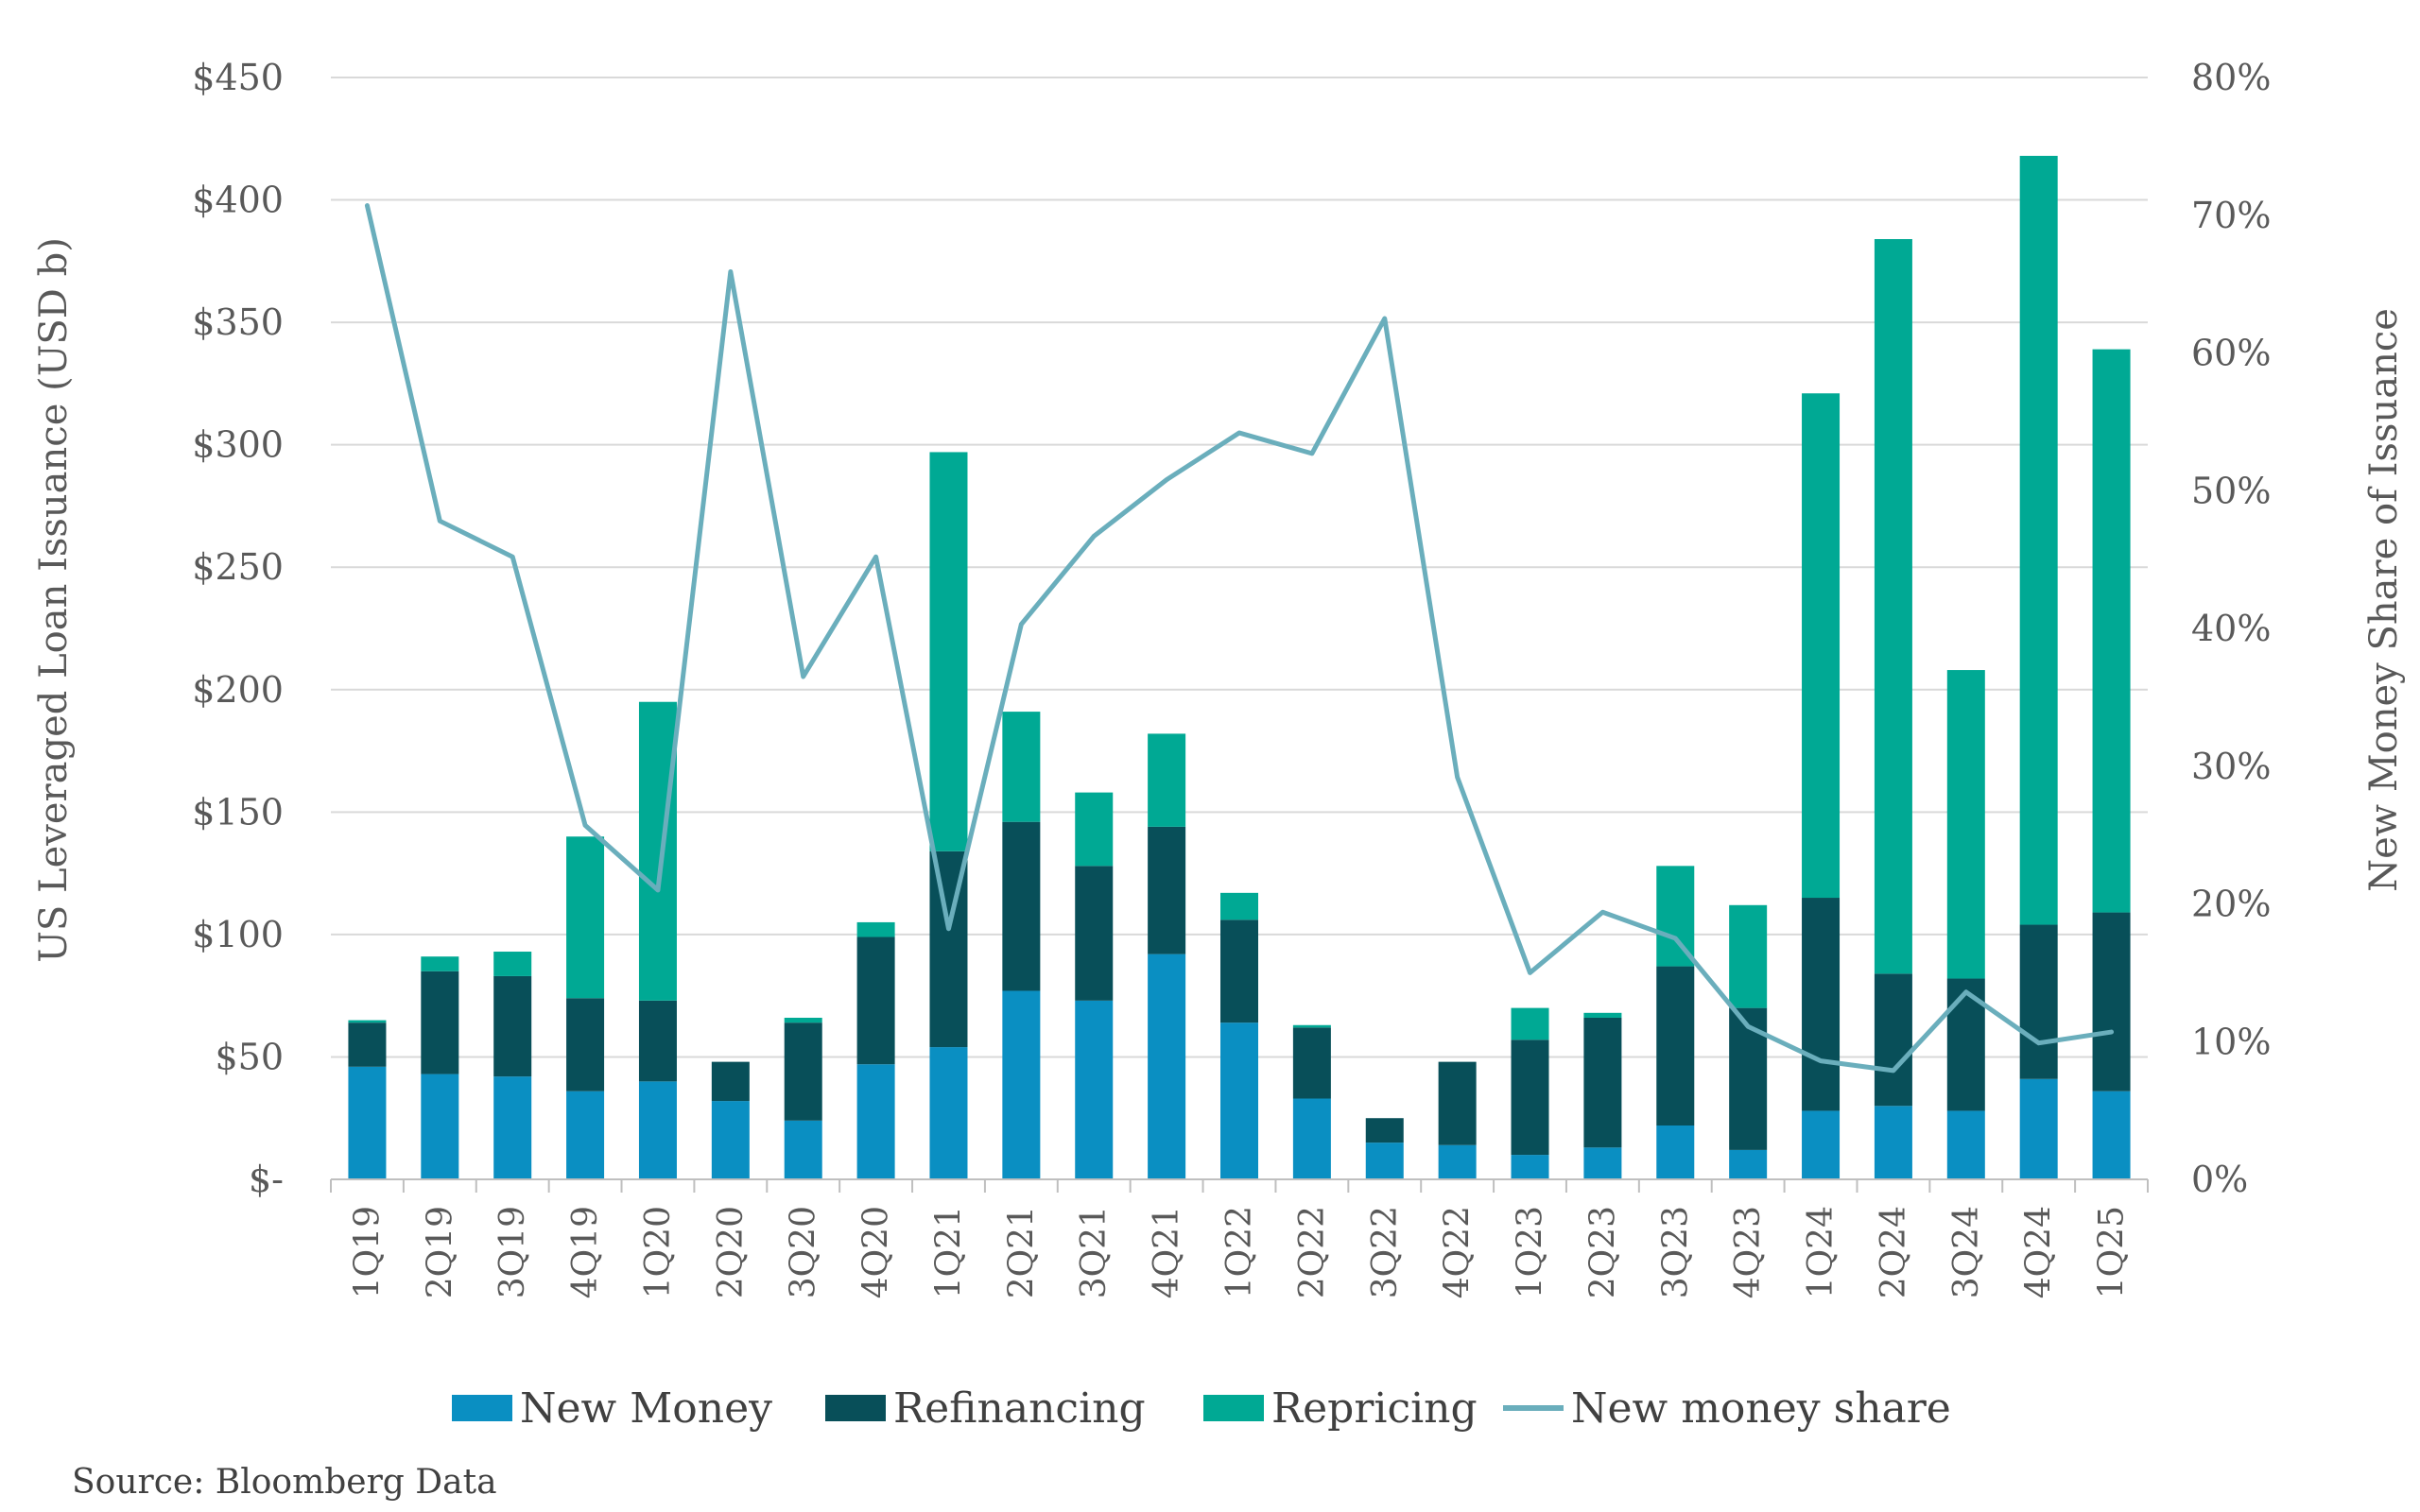  Describe the element at coordinates (1233, 1408) in the screenshot. I see `legend-swatch-repricing` at that location.